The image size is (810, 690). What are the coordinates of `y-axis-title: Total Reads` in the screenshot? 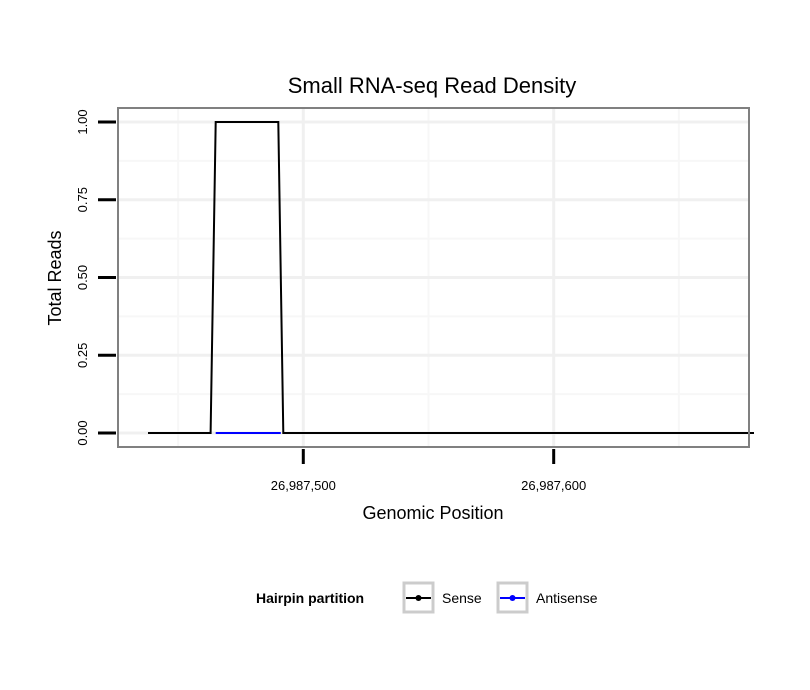 It's located at (55, 277).